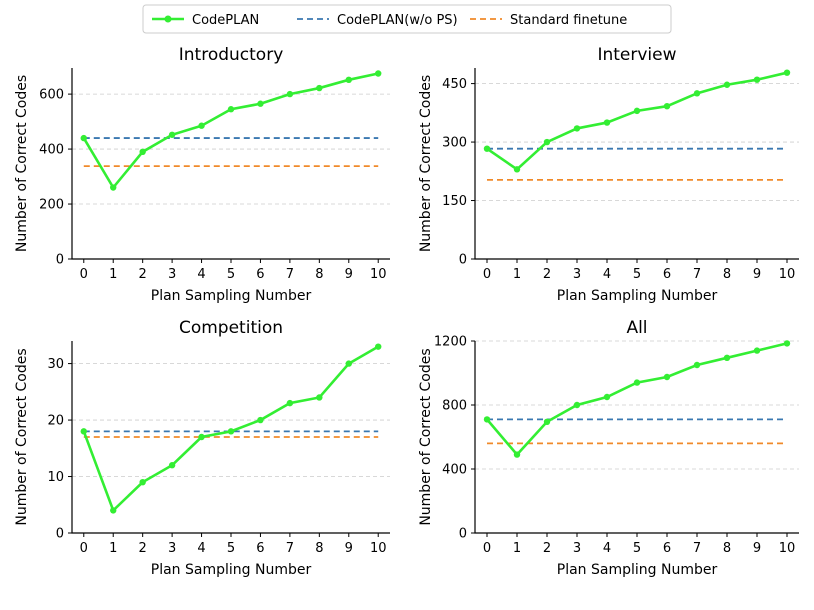  Describe the element at coordinates (568, 20) in the screenshot. I see `legend-label-standard-finetune: Standard finetune` at that location.